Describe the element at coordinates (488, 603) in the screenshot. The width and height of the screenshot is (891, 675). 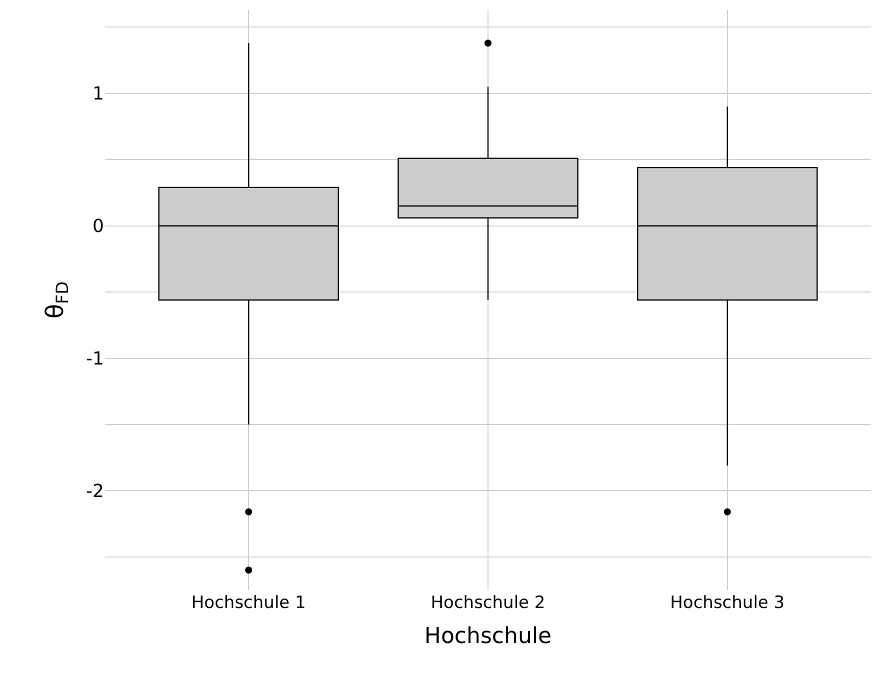
I see `x-tick-label: Hochschule 2` at that location.